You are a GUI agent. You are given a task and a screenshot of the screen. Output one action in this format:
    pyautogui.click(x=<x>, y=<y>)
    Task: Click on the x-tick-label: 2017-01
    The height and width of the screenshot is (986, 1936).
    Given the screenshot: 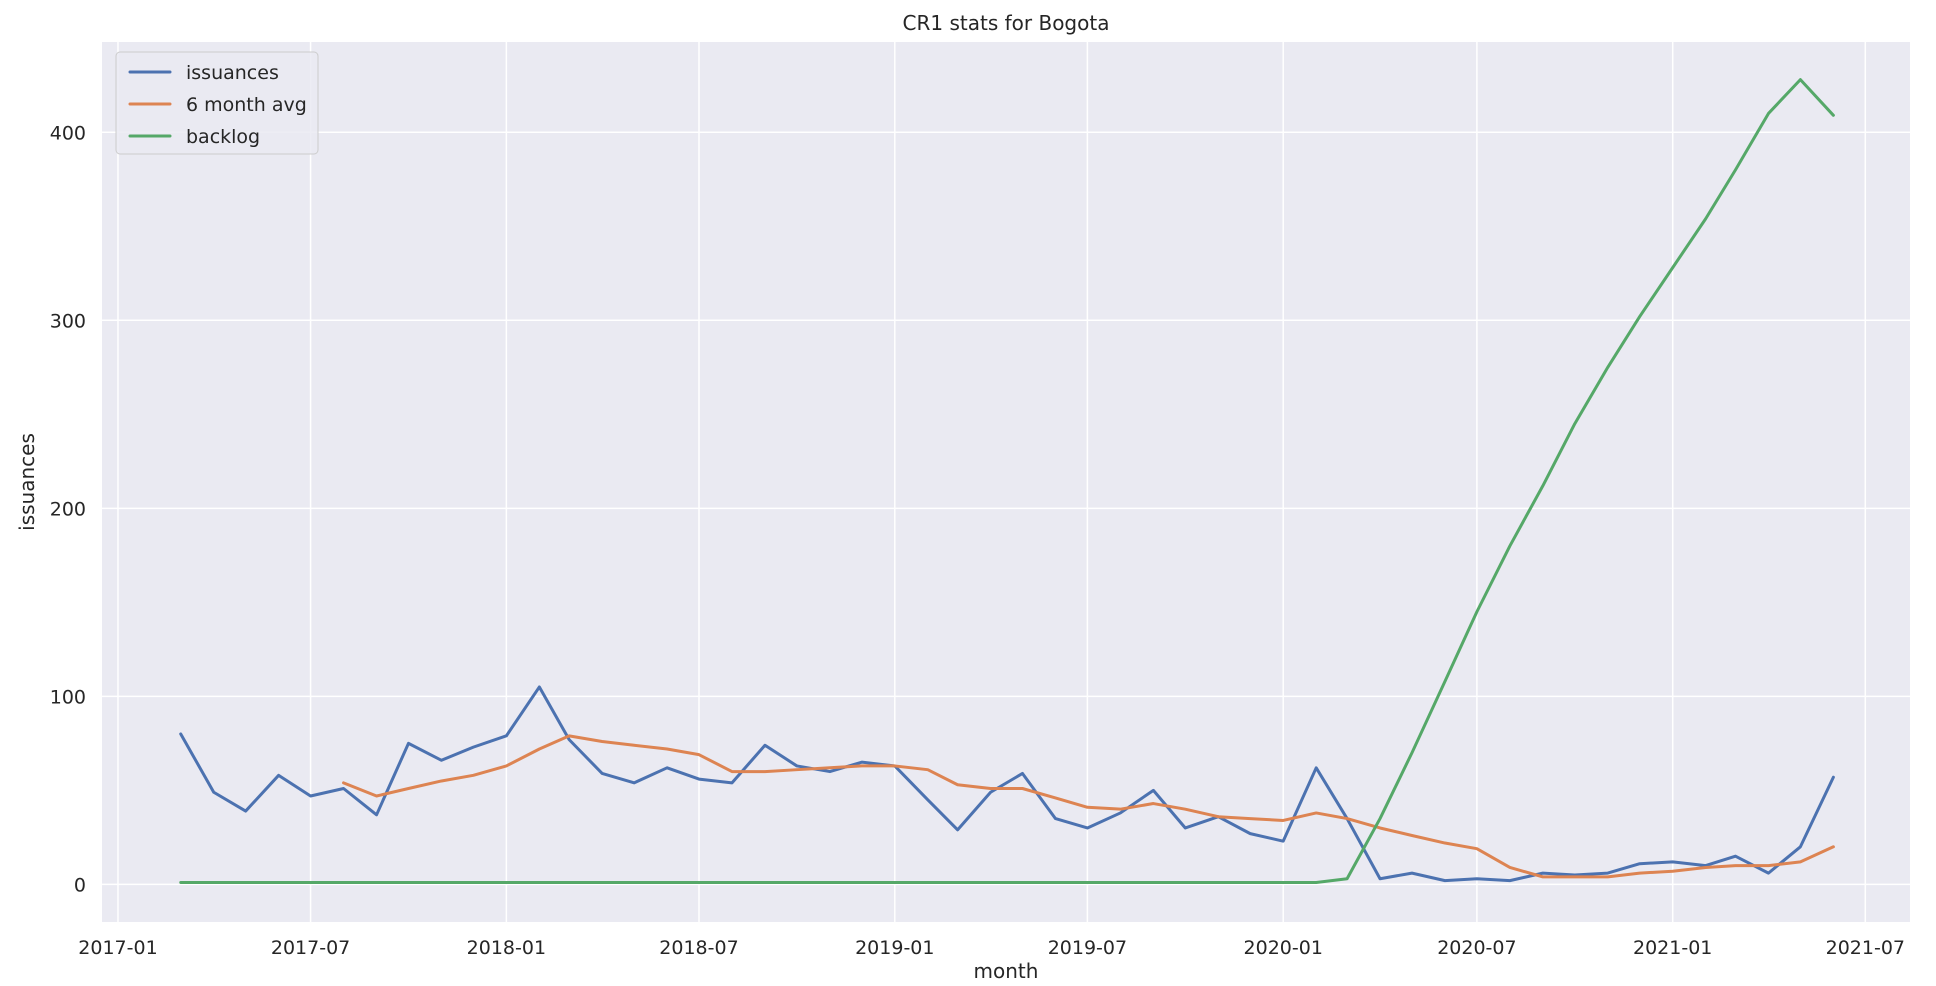 What is the action you would take?
    pyautogui.click(x=117, y=948)
    